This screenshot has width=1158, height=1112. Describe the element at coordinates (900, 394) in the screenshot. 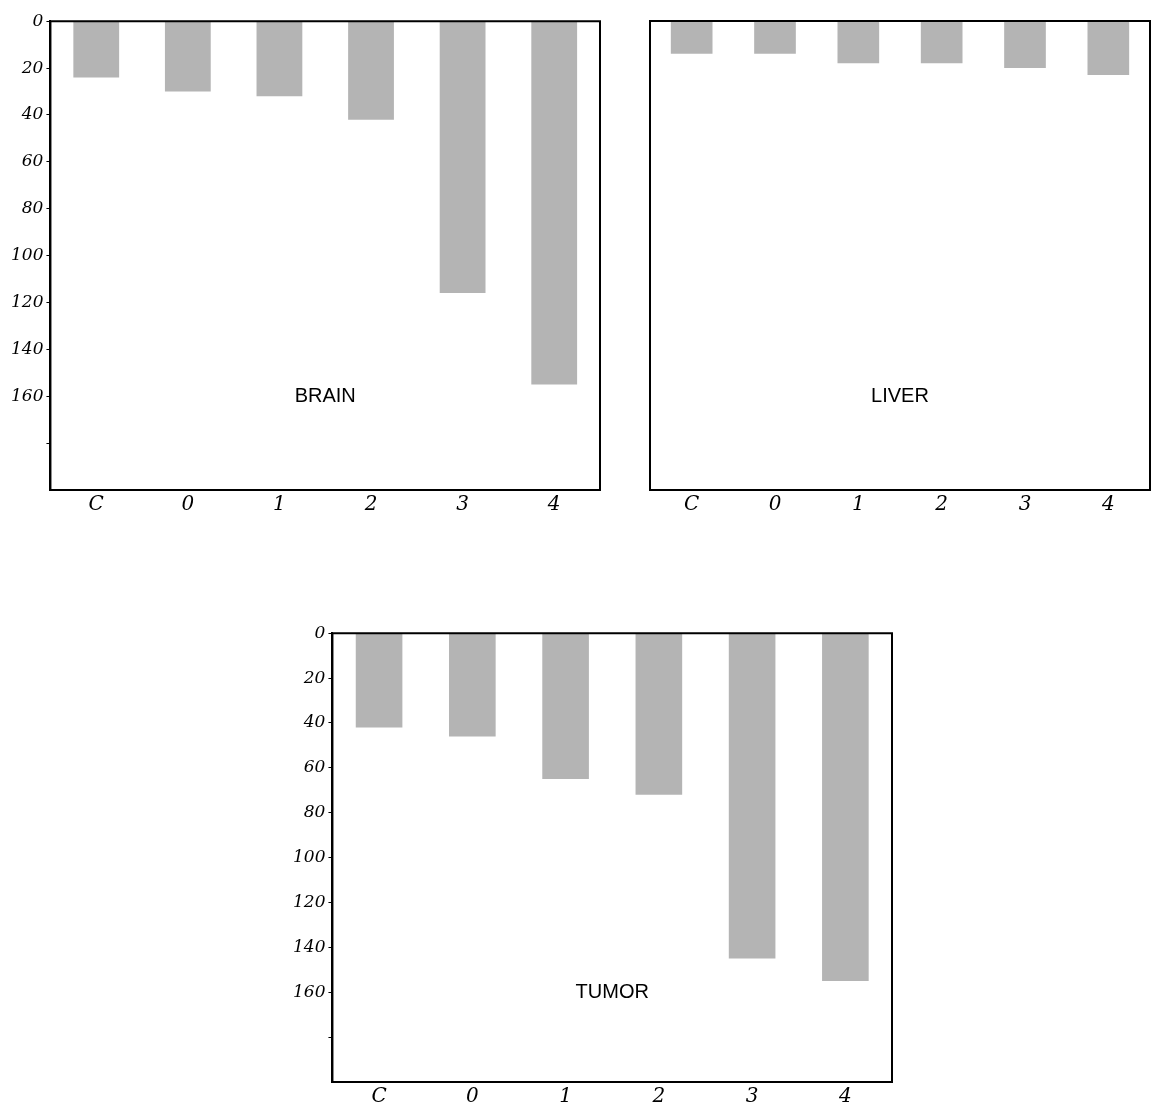

I see `text: LIVER` at that location.